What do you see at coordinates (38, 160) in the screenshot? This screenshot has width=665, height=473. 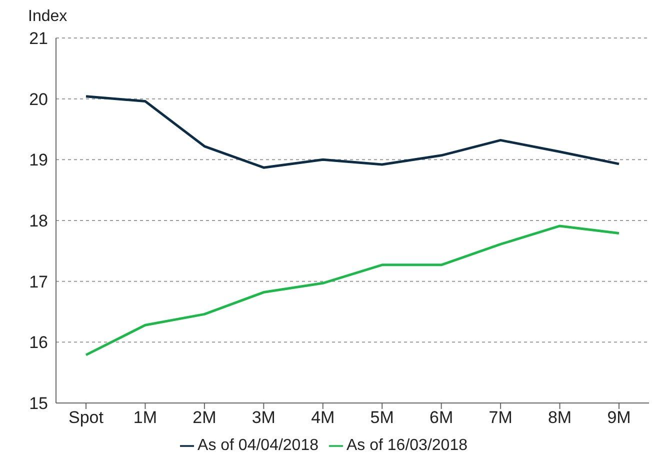 I see `y-tick-label: 19` at bounding box center [38, 160].